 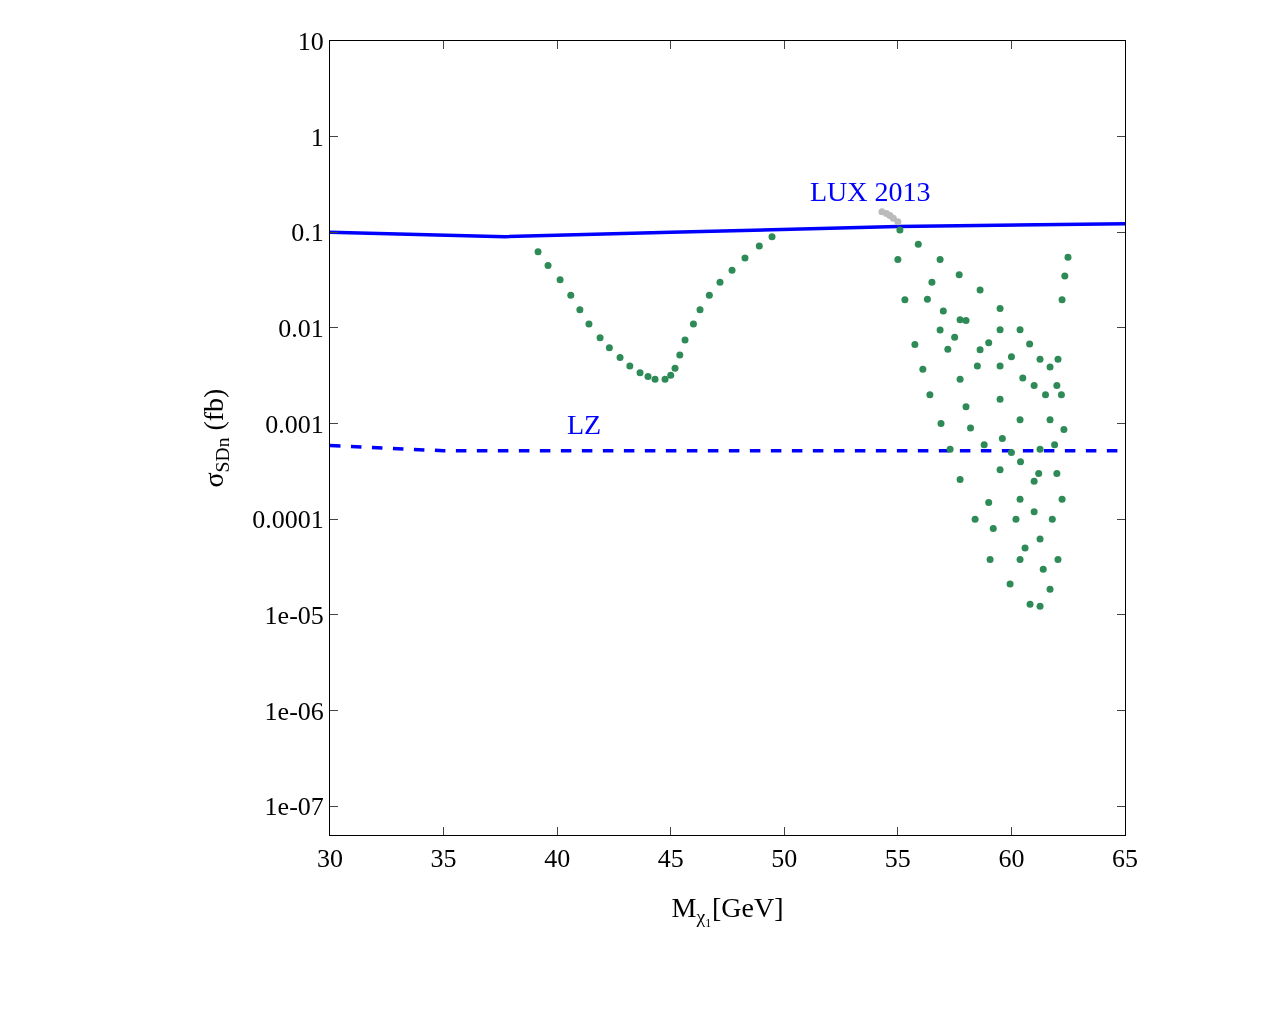 I want to click on y-tick-label: 1e-06, so click(x=294, y=711).